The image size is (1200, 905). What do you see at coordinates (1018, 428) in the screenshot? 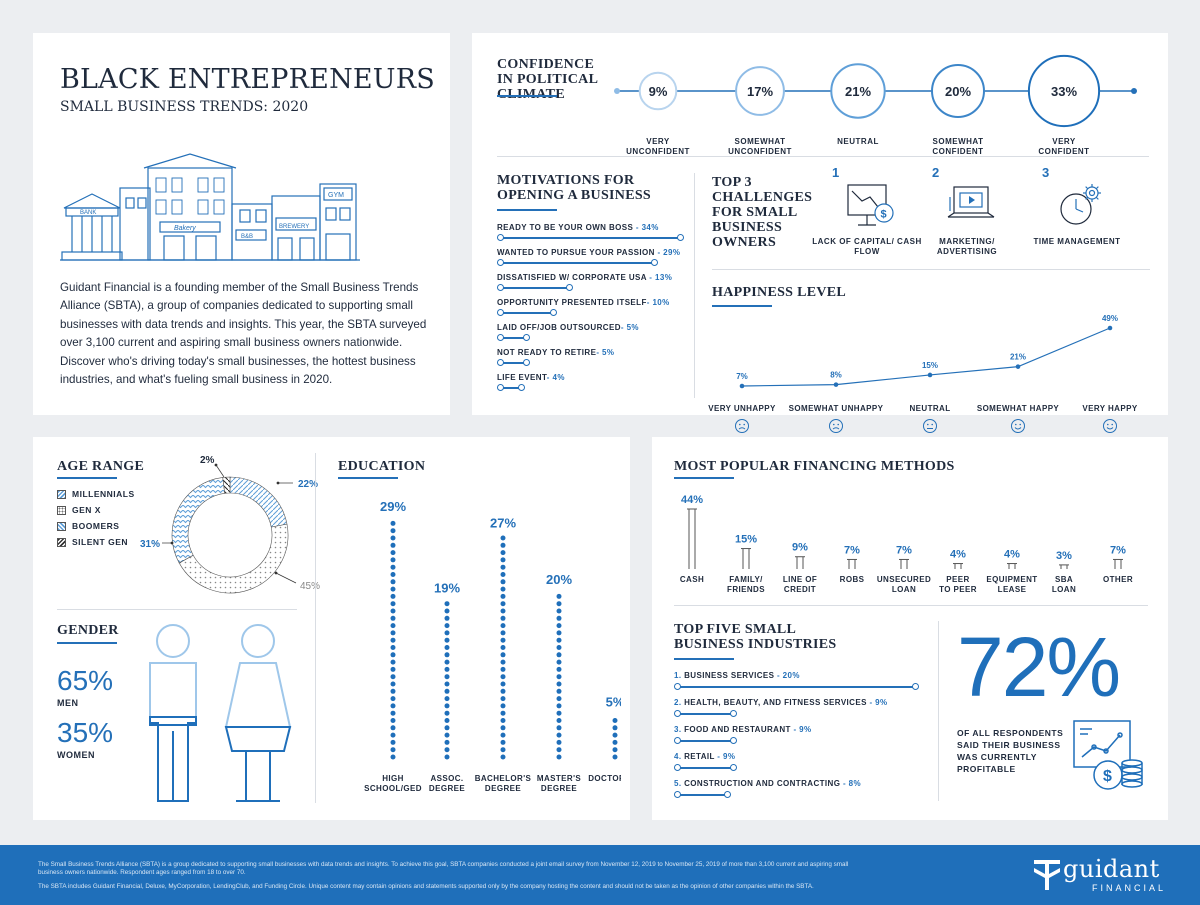
I see `face-mouth` at bounding box center [1018, 428].